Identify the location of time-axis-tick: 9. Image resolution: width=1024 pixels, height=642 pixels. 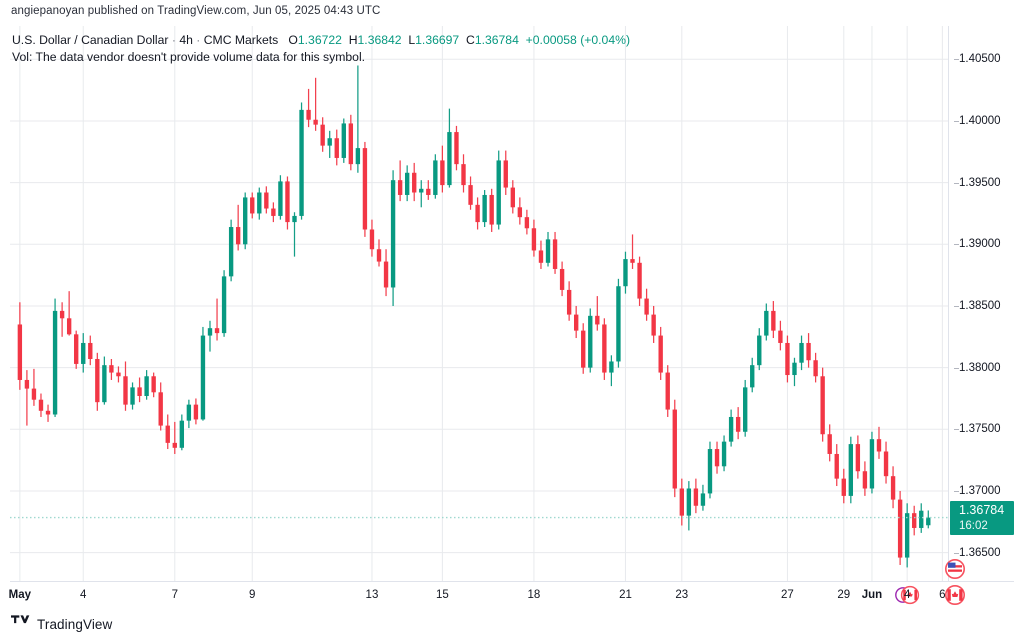
(252, 595).